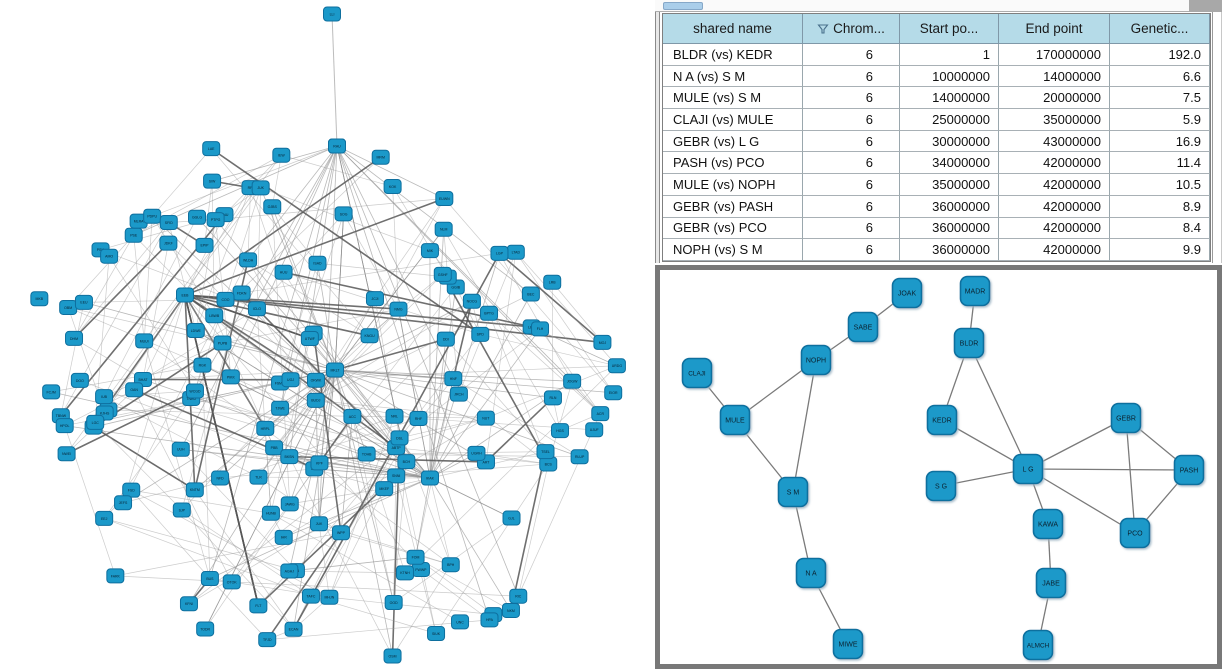  I want to click on network-node: FCJM, so click(51, 392).